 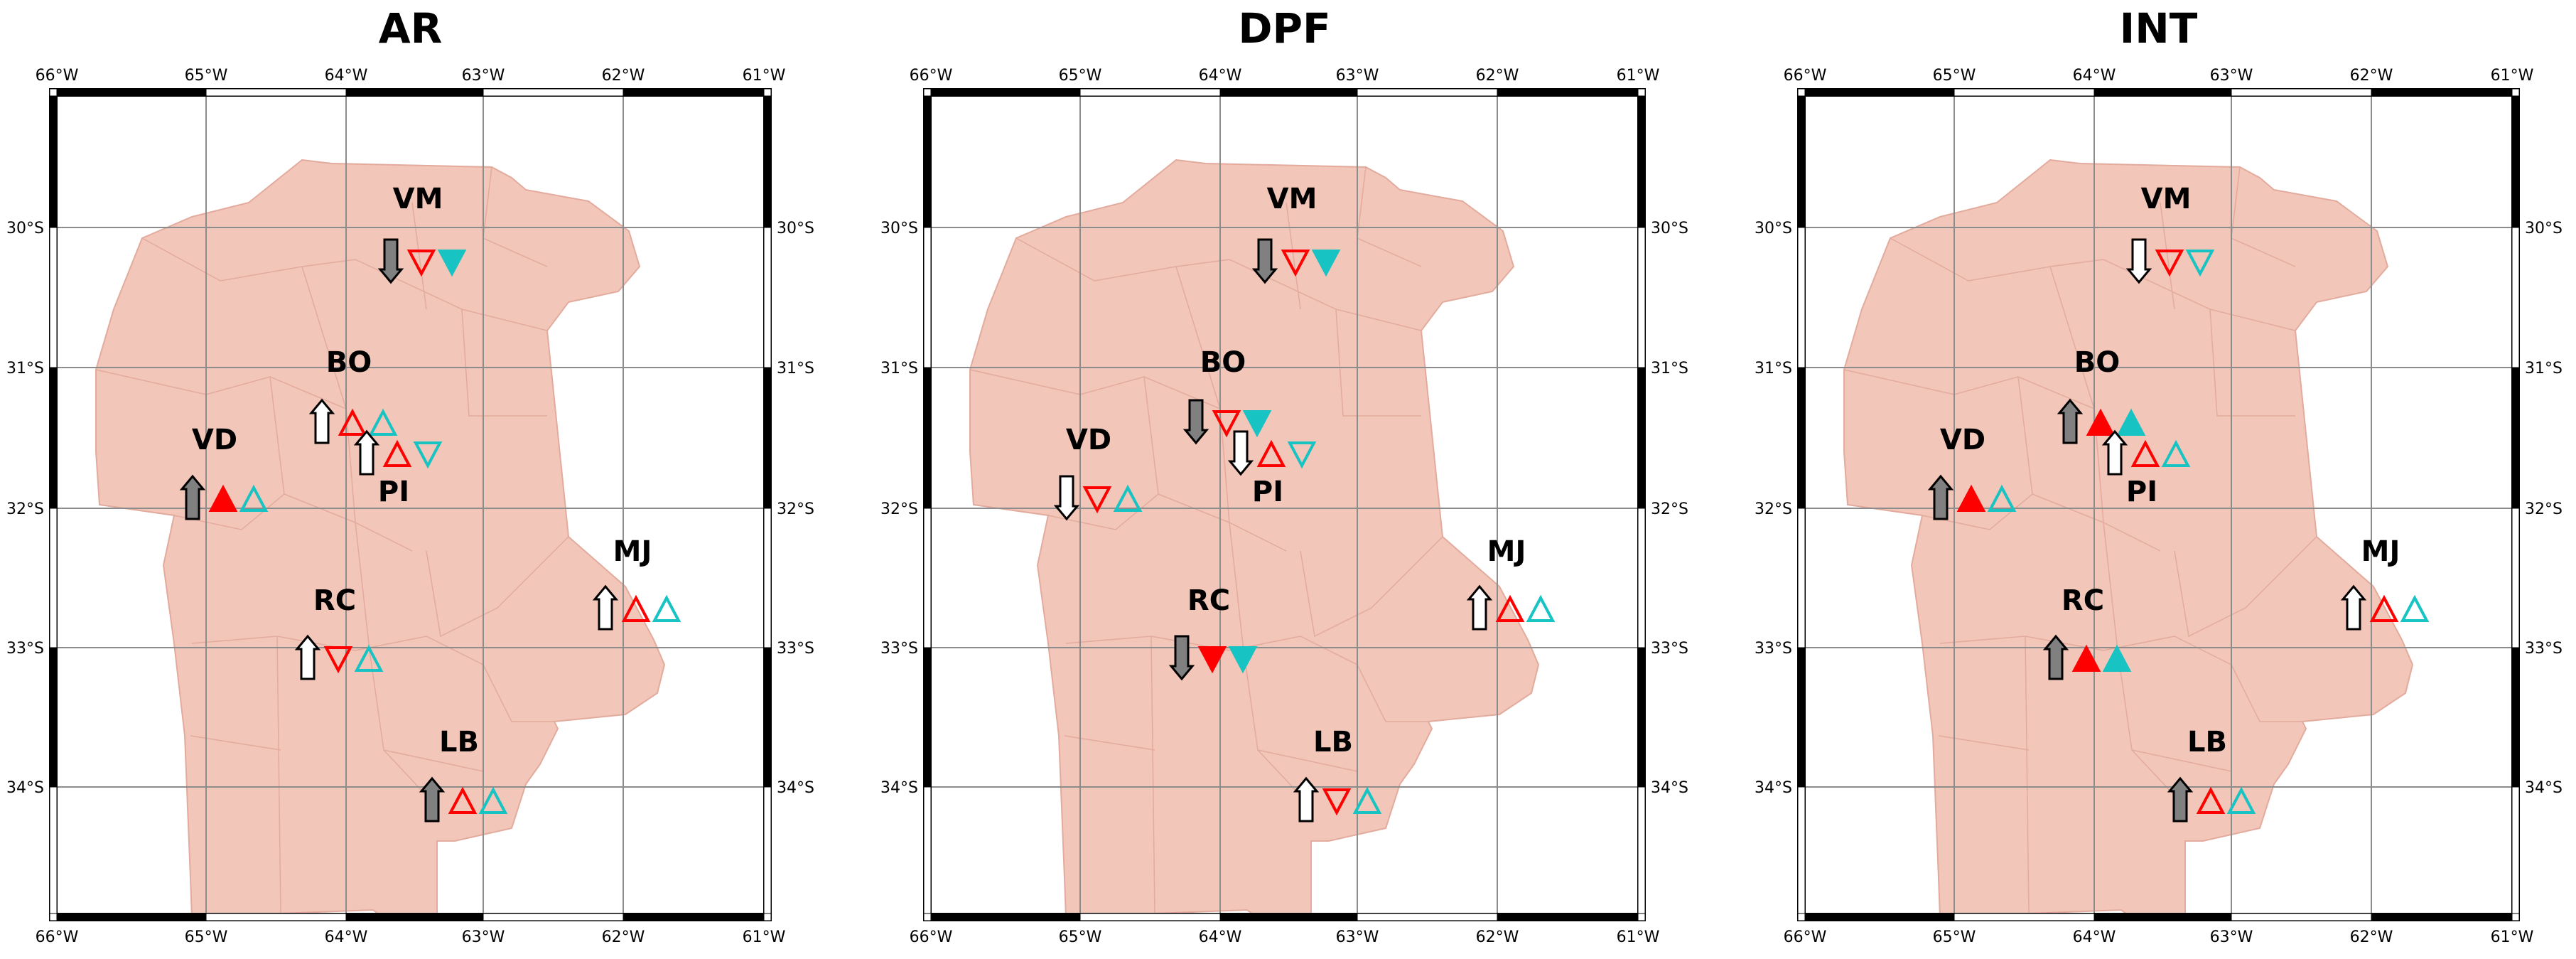 I want to click on panel-title: INT, so click(x=2159, y=28).